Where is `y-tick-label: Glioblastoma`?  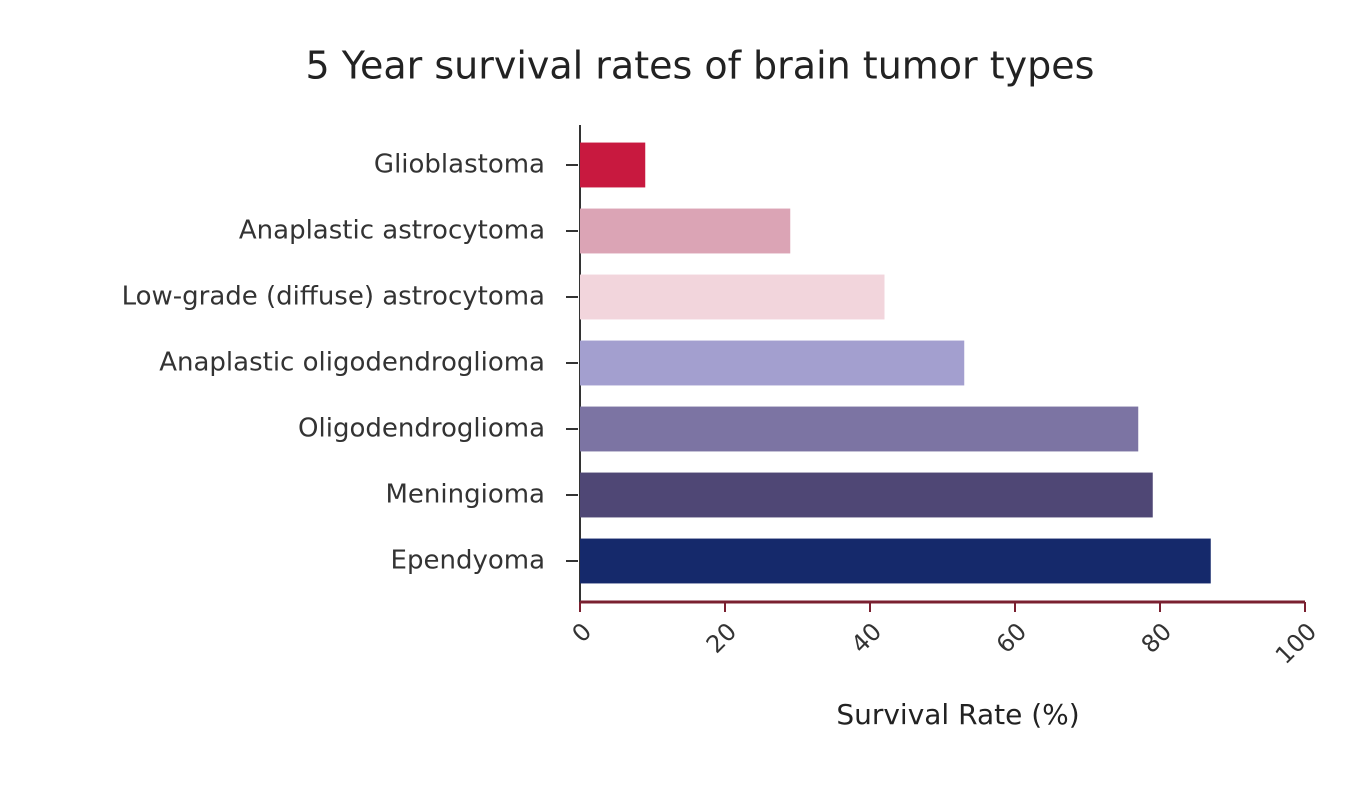
y-tick-label: Glioblastoma is located at coordinates (459, 165).